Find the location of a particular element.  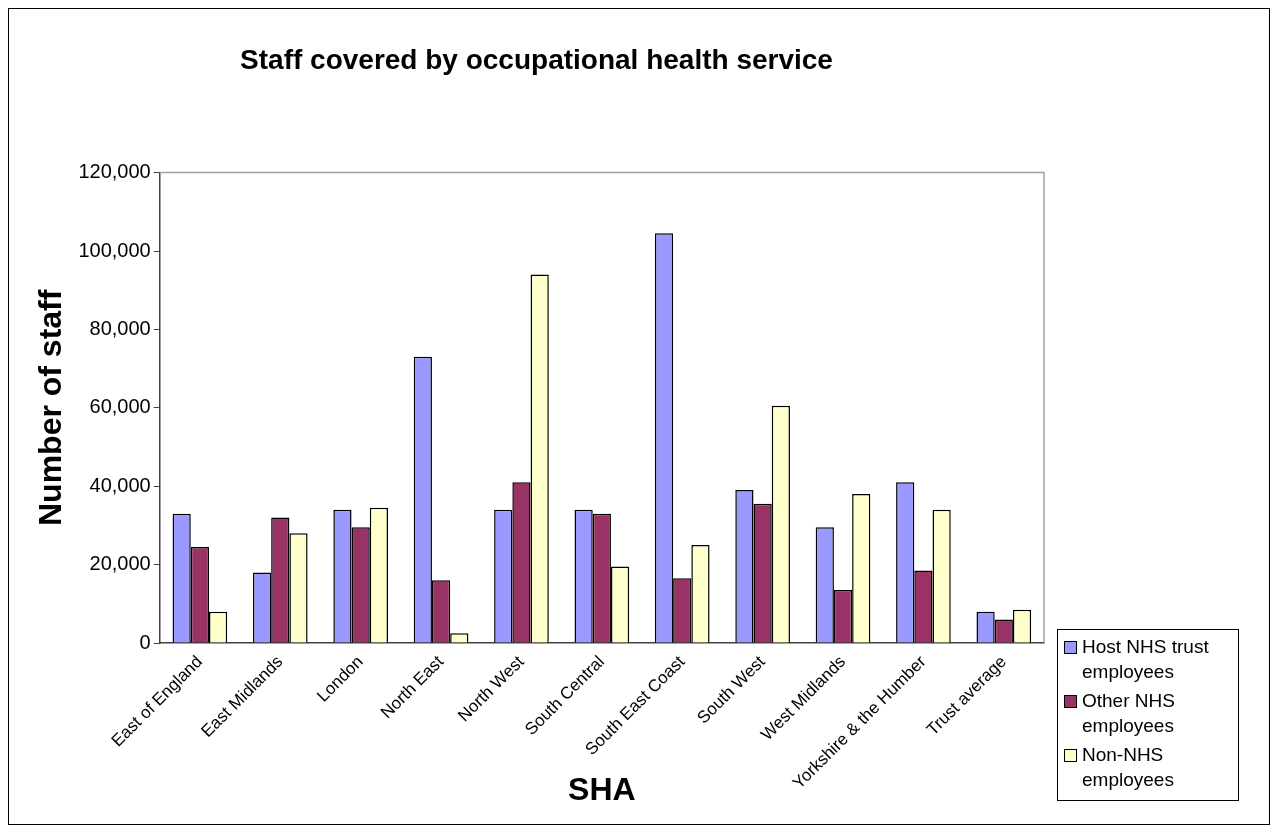

y-tick-label: 40,000 is located at coordinates (120, 484).